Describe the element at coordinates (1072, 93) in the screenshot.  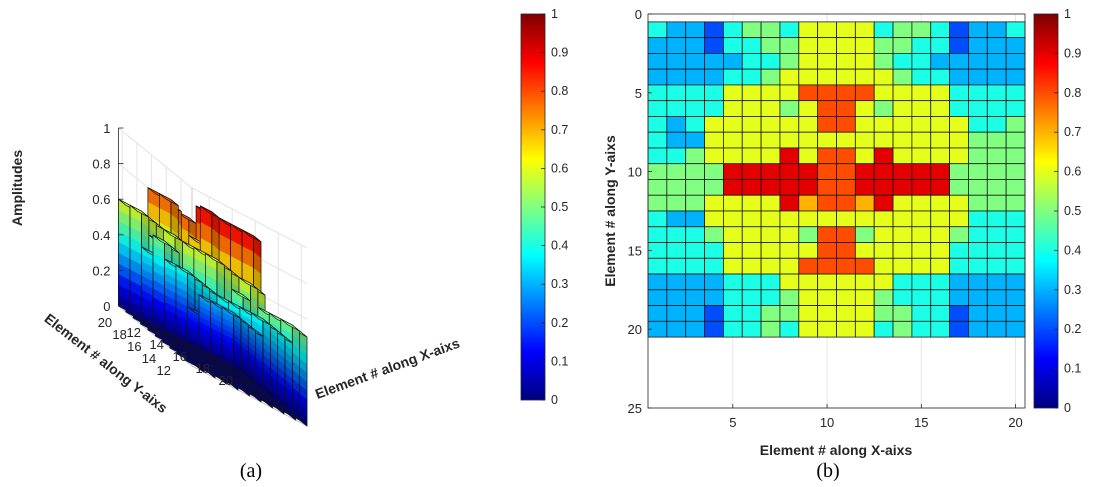
I see `panel-b-colorbar-tick-label: 0.8` at that location.